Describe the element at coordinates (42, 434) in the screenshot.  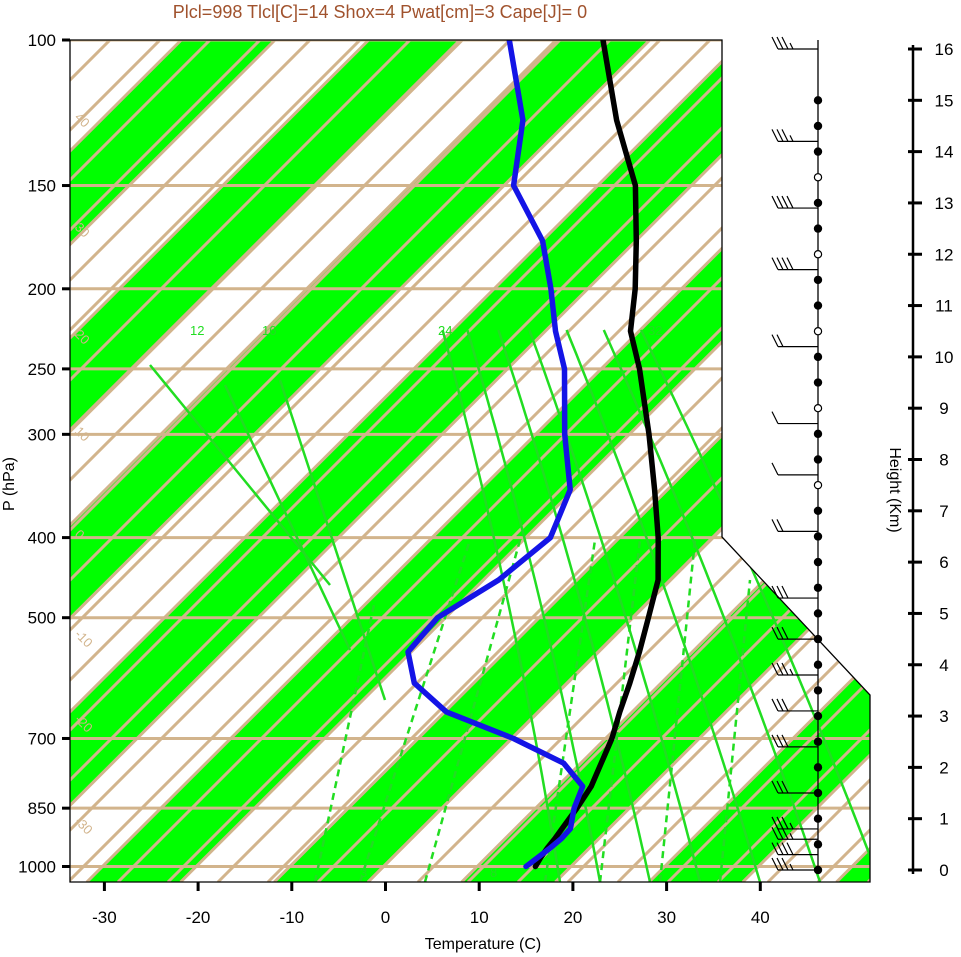
I see `y-tick-label: 300` at that location.